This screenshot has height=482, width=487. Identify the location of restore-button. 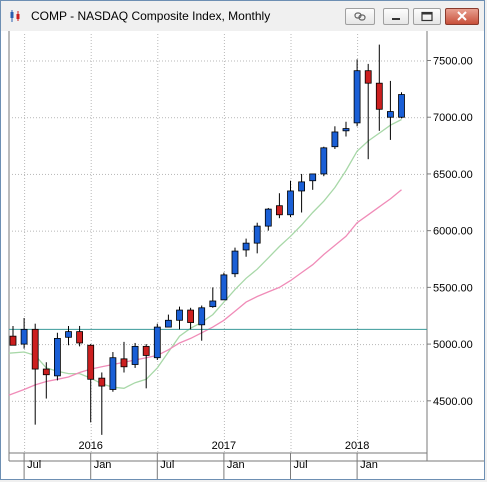
(427, 16).